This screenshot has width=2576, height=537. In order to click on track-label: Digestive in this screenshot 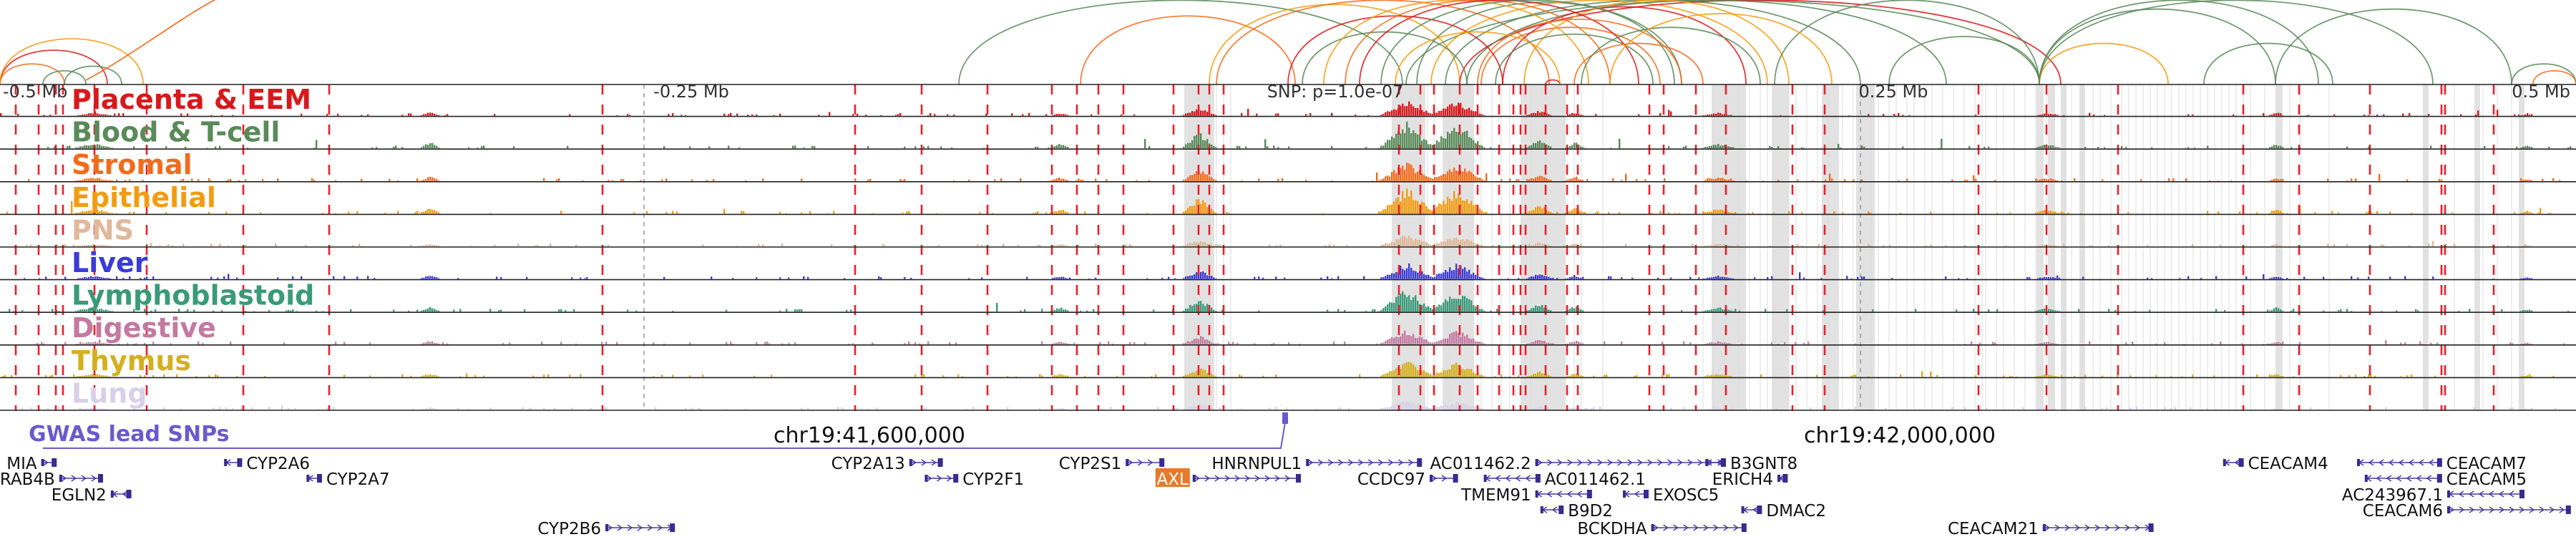, I will do `click(144, 328)`.